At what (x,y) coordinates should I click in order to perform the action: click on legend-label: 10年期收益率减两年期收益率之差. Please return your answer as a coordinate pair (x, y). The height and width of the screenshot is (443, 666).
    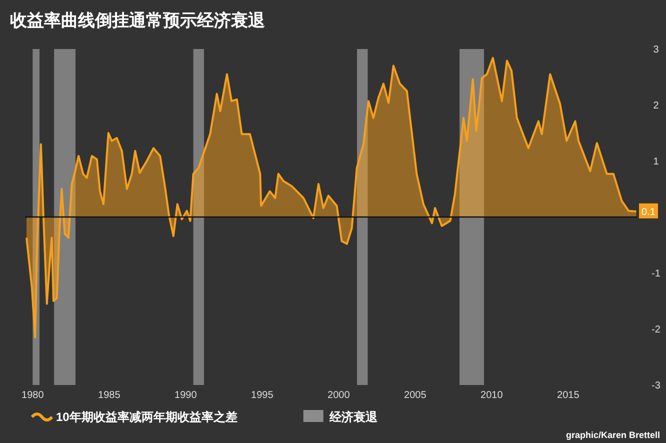
    Looking at the image, I should click on (147, 417).